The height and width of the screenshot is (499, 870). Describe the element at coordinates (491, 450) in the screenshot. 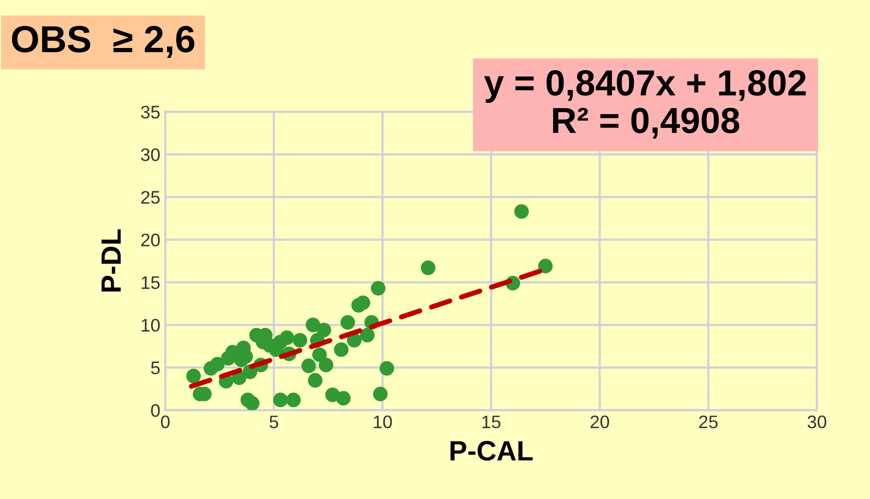

I see `x-axis-title: P-CAL` at that location.